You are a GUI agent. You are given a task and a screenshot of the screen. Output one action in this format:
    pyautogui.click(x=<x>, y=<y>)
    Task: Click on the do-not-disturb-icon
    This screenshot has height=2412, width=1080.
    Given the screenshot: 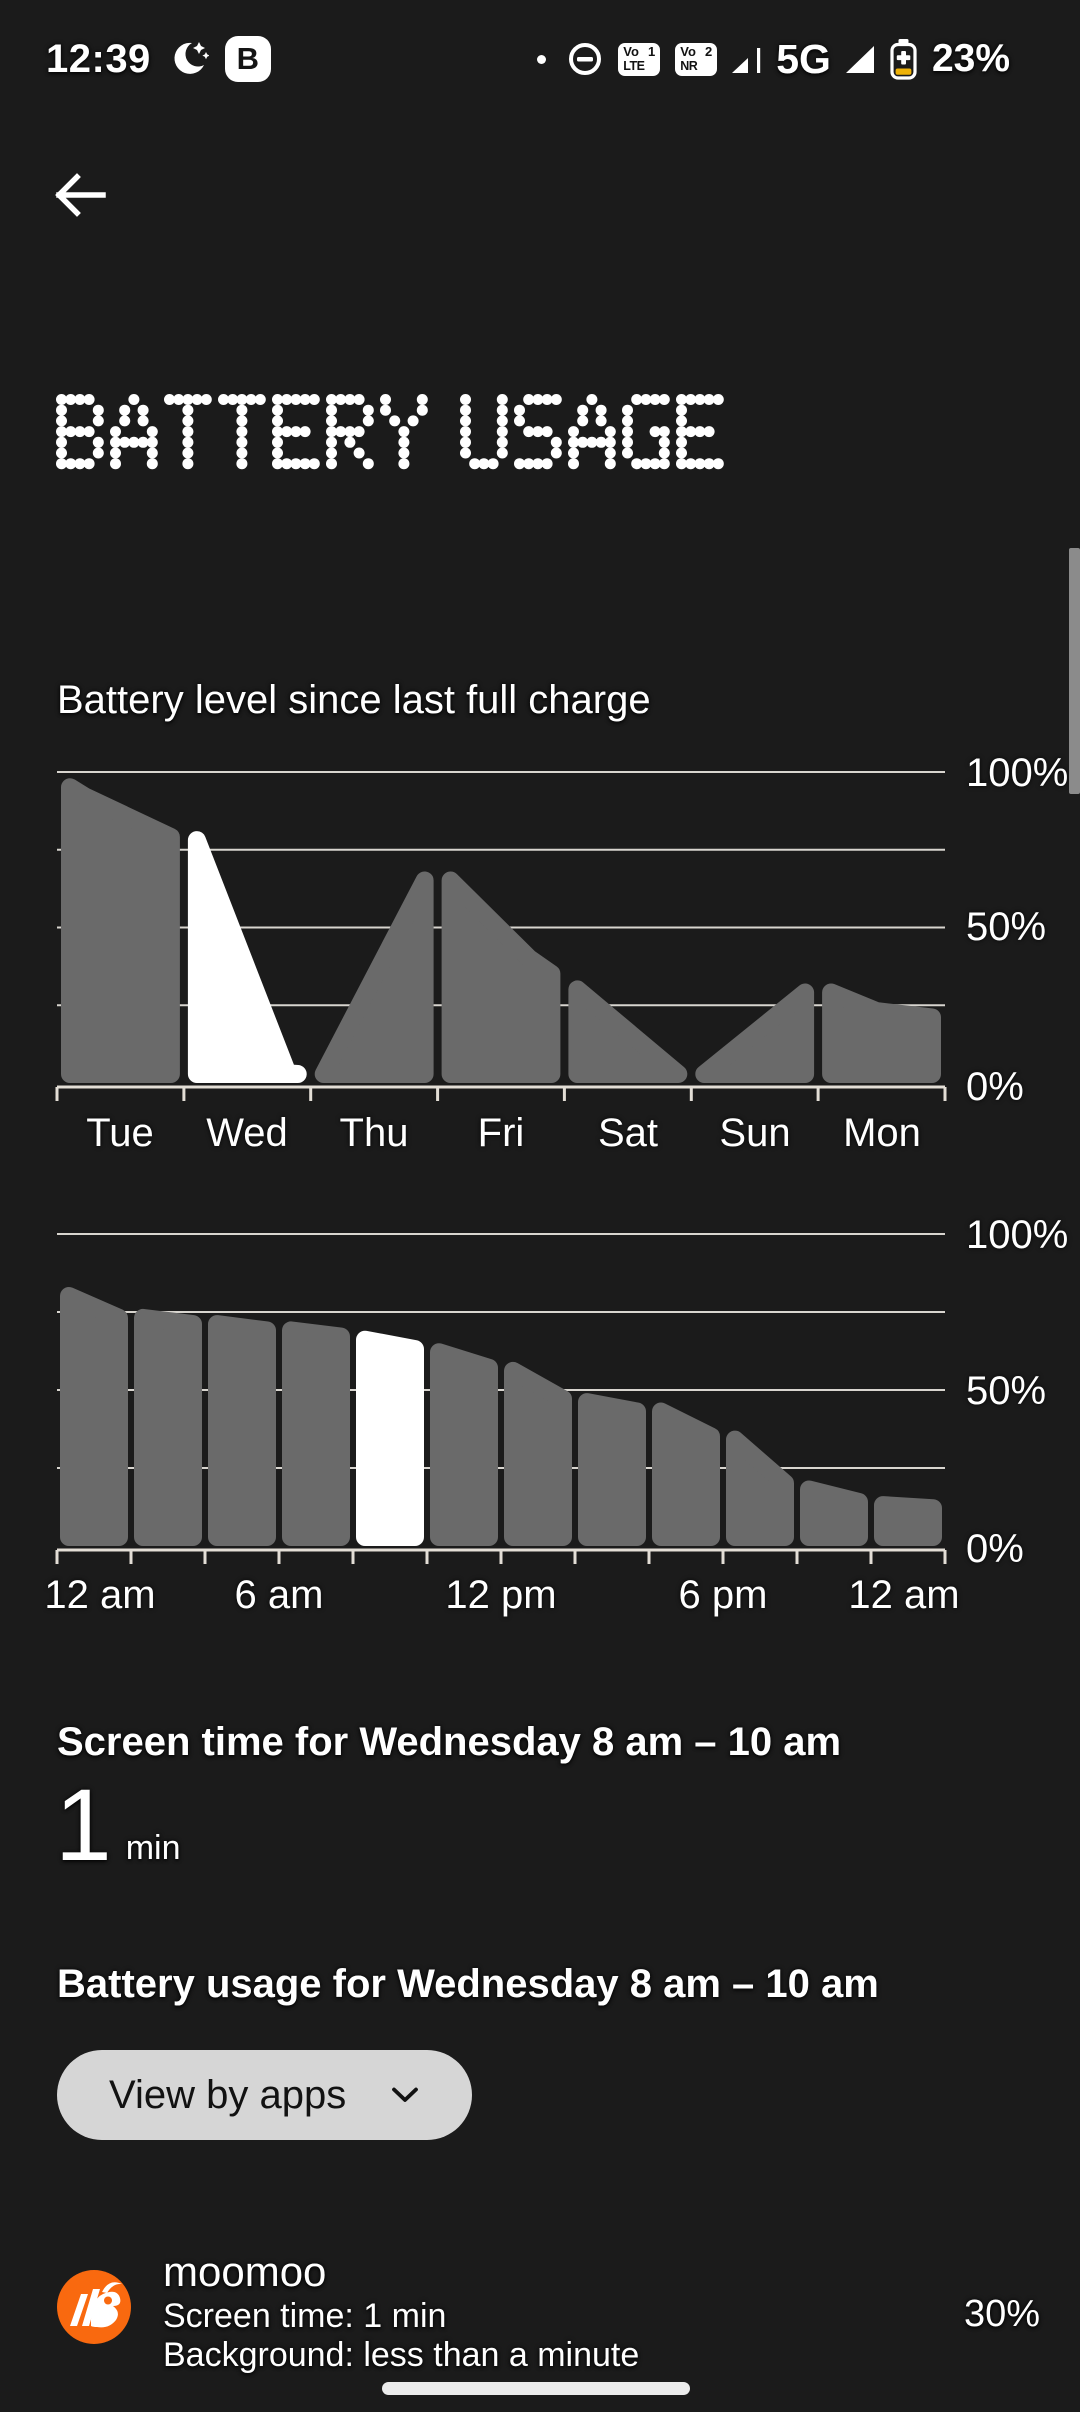 What is the action you would take?
    pyautogui.click(x=585, y=59)
    